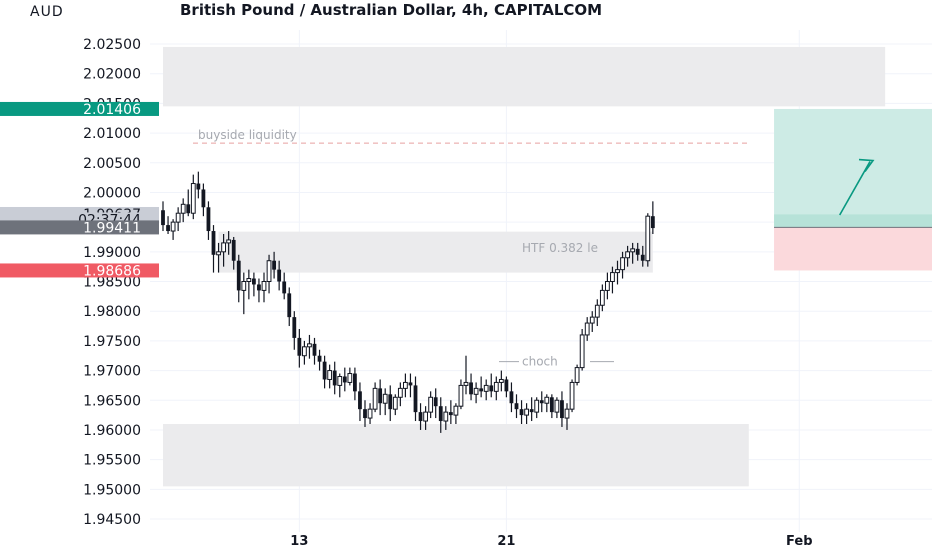  I want to click on price-tick-label: 2.00000, so click(112, 193).